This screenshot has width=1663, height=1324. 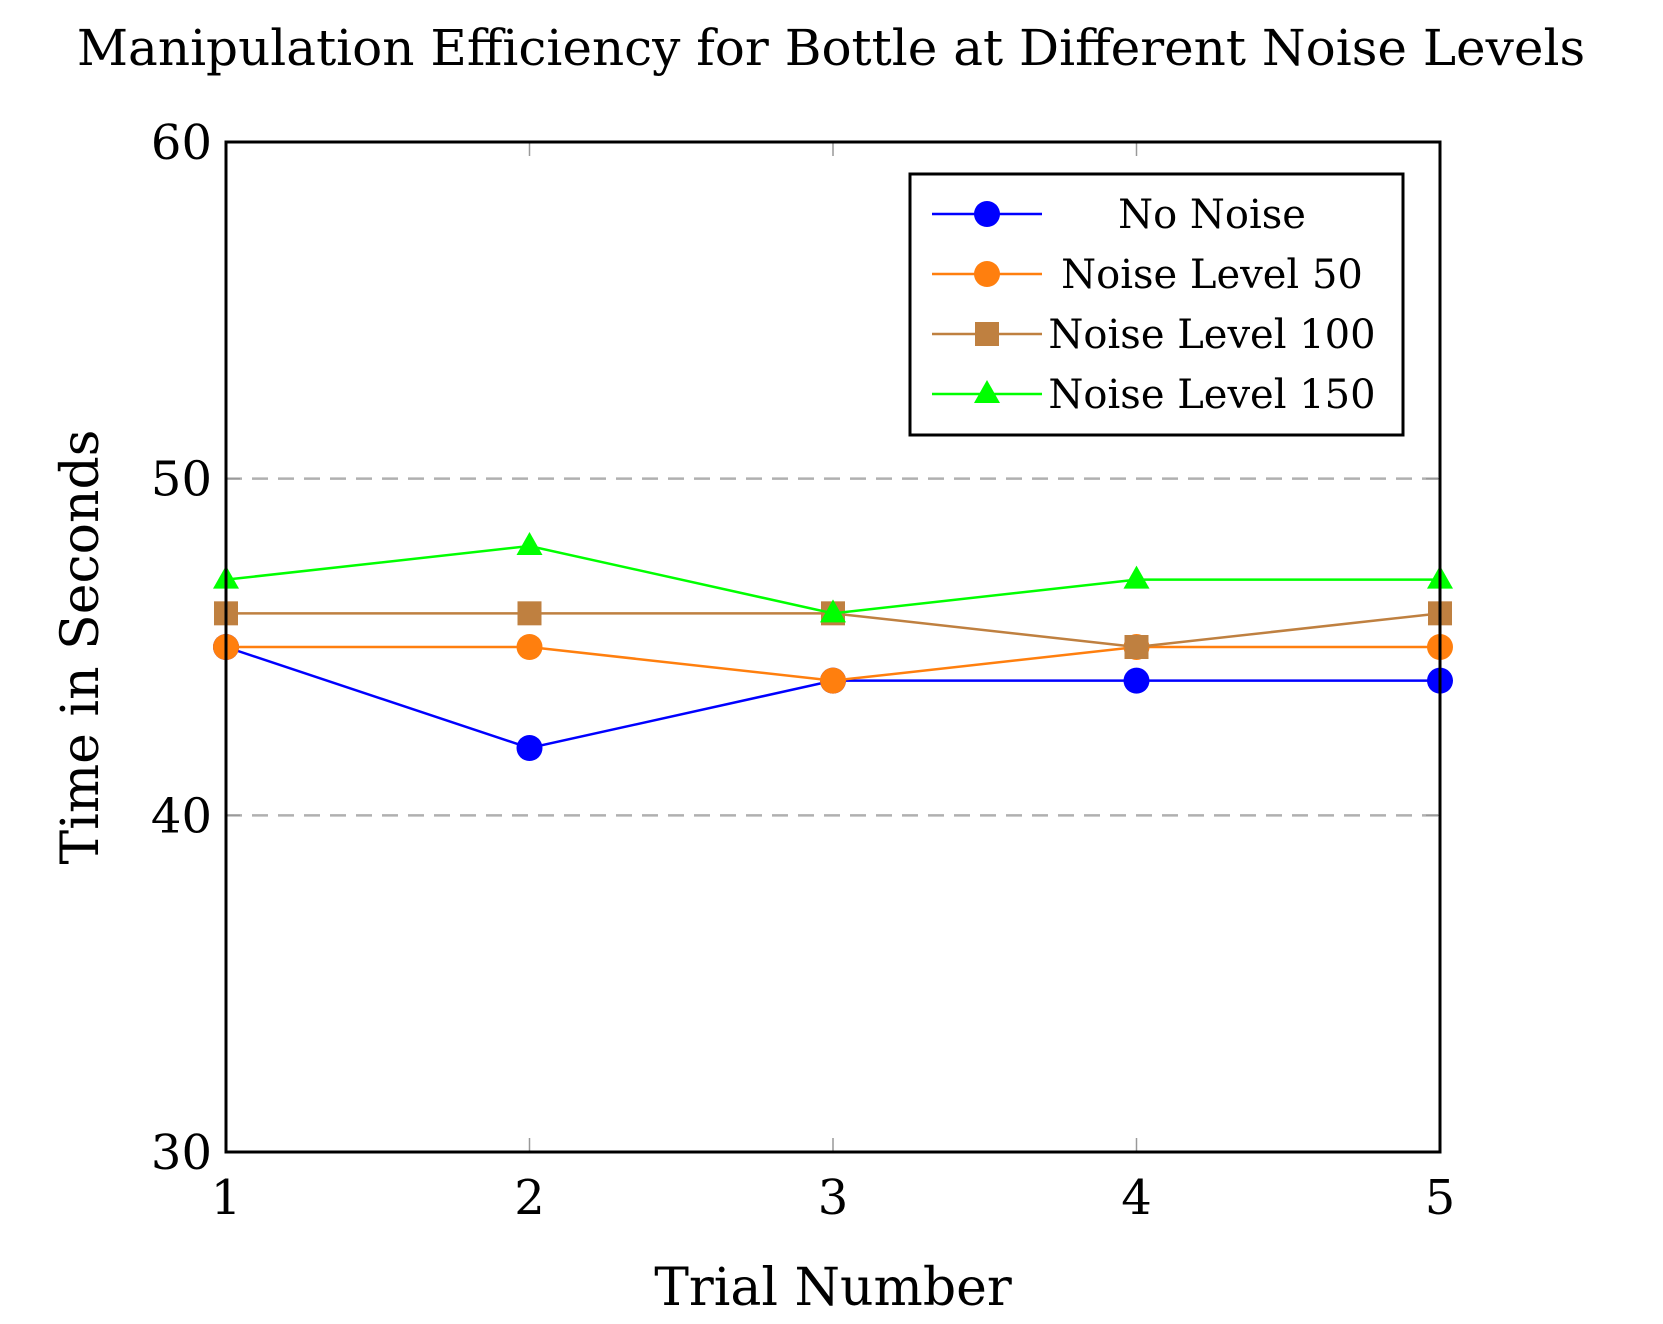 I want to click on y-tick-label: 30, so click(x=181, y=1153).